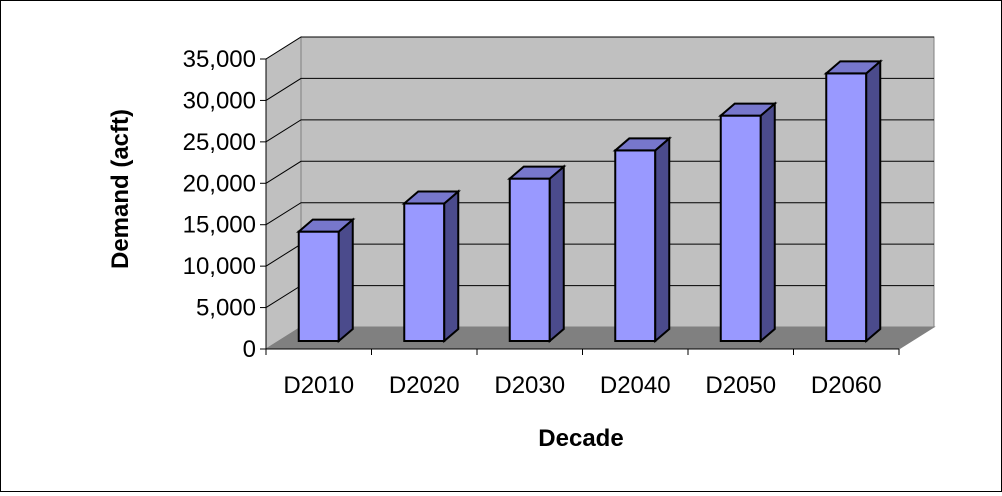  What do you see at coordinates (580, 438) in the screenshot?
I see `x-axis-title: Decade` at bounding box center [580, 438].